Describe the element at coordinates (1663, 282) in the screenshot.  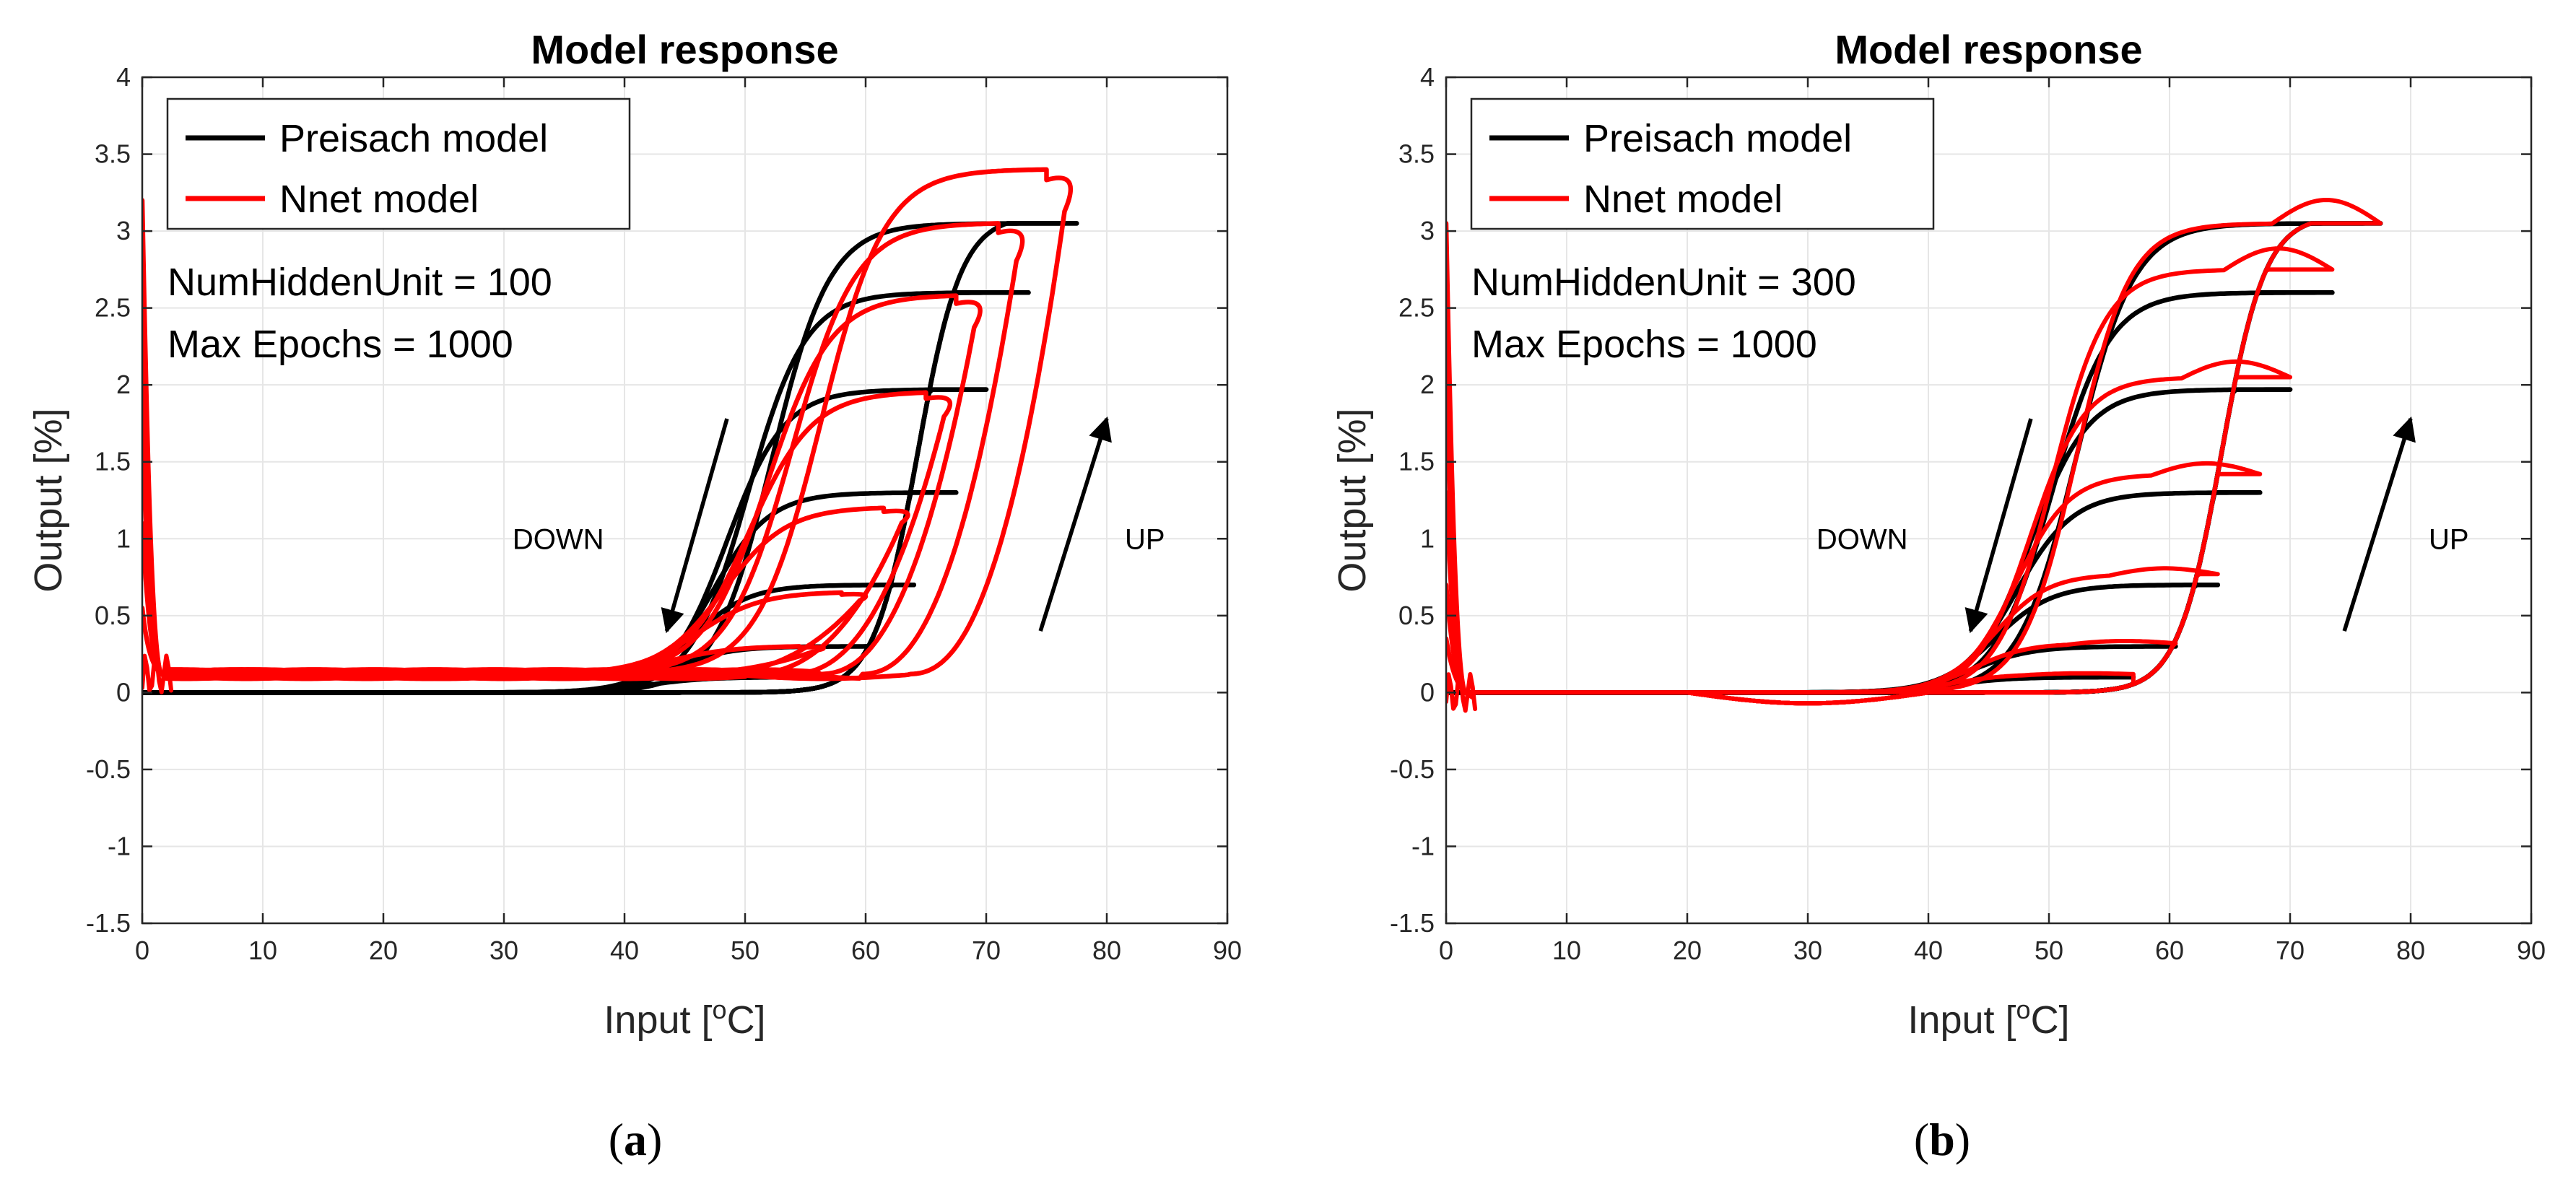
I see `annotation-text: NumHiddenUnit = 300` at that location.